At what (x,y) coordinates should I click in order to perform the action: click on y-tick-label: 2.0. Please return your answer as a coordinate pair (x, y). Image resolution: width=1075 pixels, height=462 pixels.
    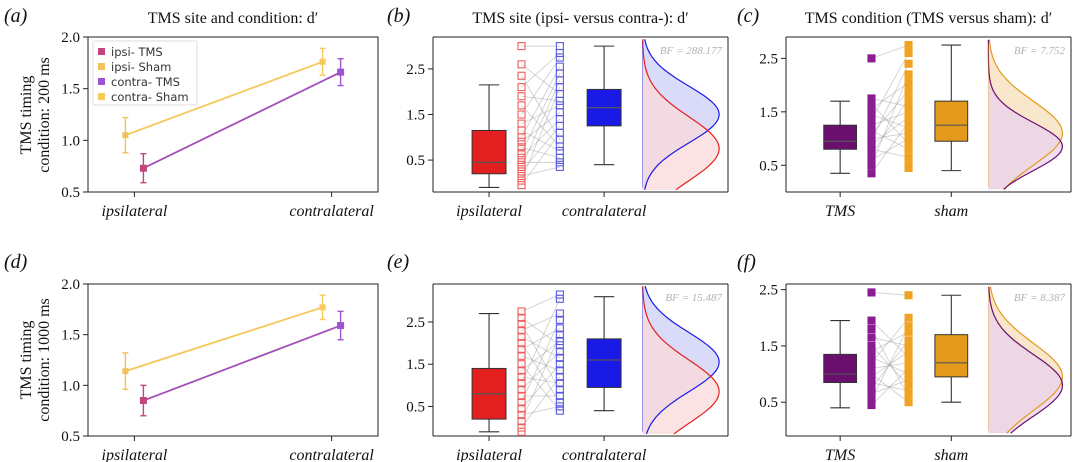
    Looking at the image, I should click on (70, 285).